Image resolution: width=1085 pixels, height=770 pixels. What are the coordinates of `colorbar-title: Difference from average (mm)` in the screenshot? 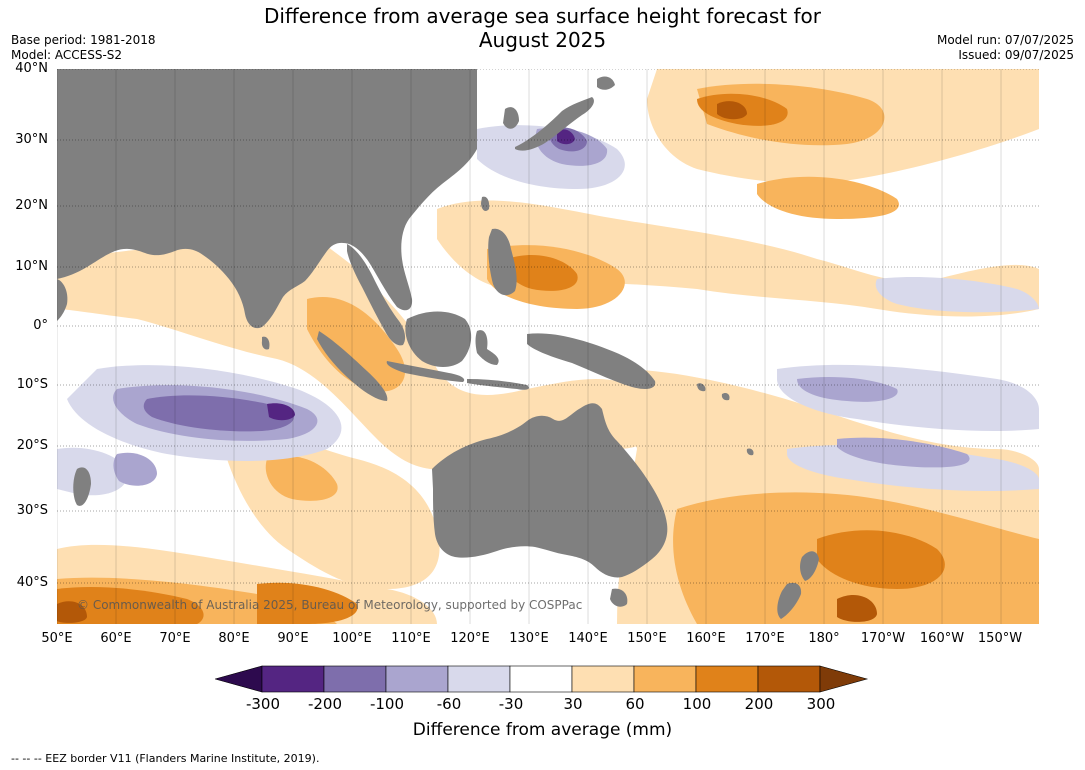 It's located at (542, 730).